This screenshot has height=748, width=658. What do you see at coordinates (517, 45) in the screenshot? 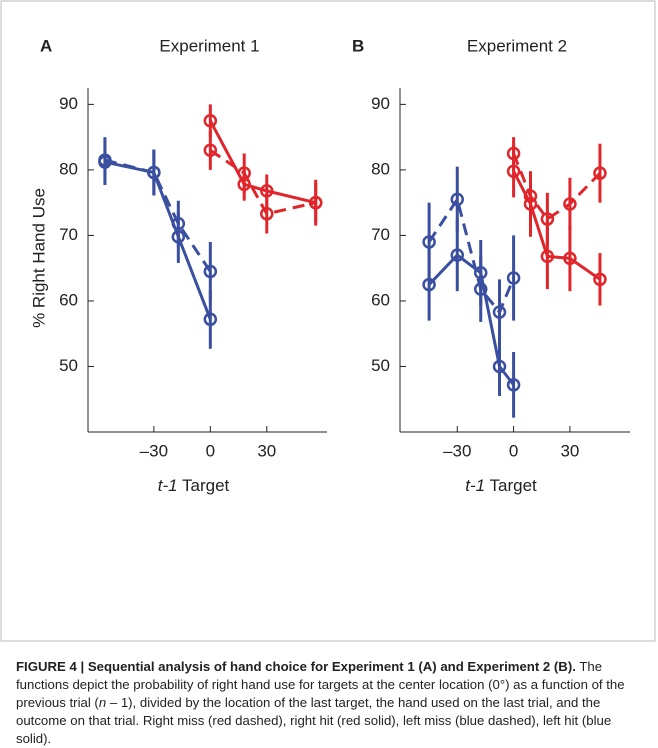
I see `chart-title: Experiment 2` at bounding box center [517, 45].